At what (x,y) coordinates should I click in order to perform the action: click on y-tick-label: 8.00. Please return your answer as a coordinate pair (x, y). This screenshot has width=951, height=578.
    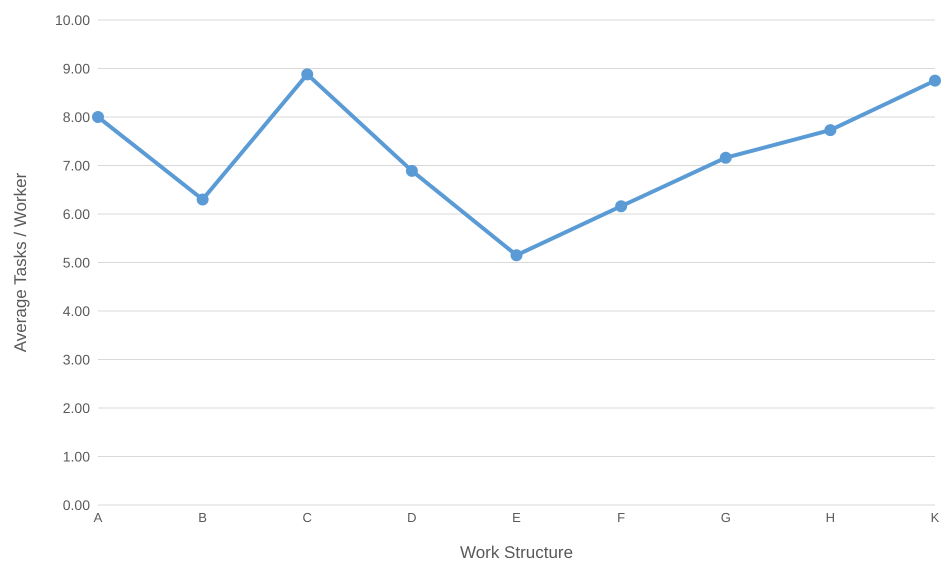
    Looking at the image, I should click on (76, 116).